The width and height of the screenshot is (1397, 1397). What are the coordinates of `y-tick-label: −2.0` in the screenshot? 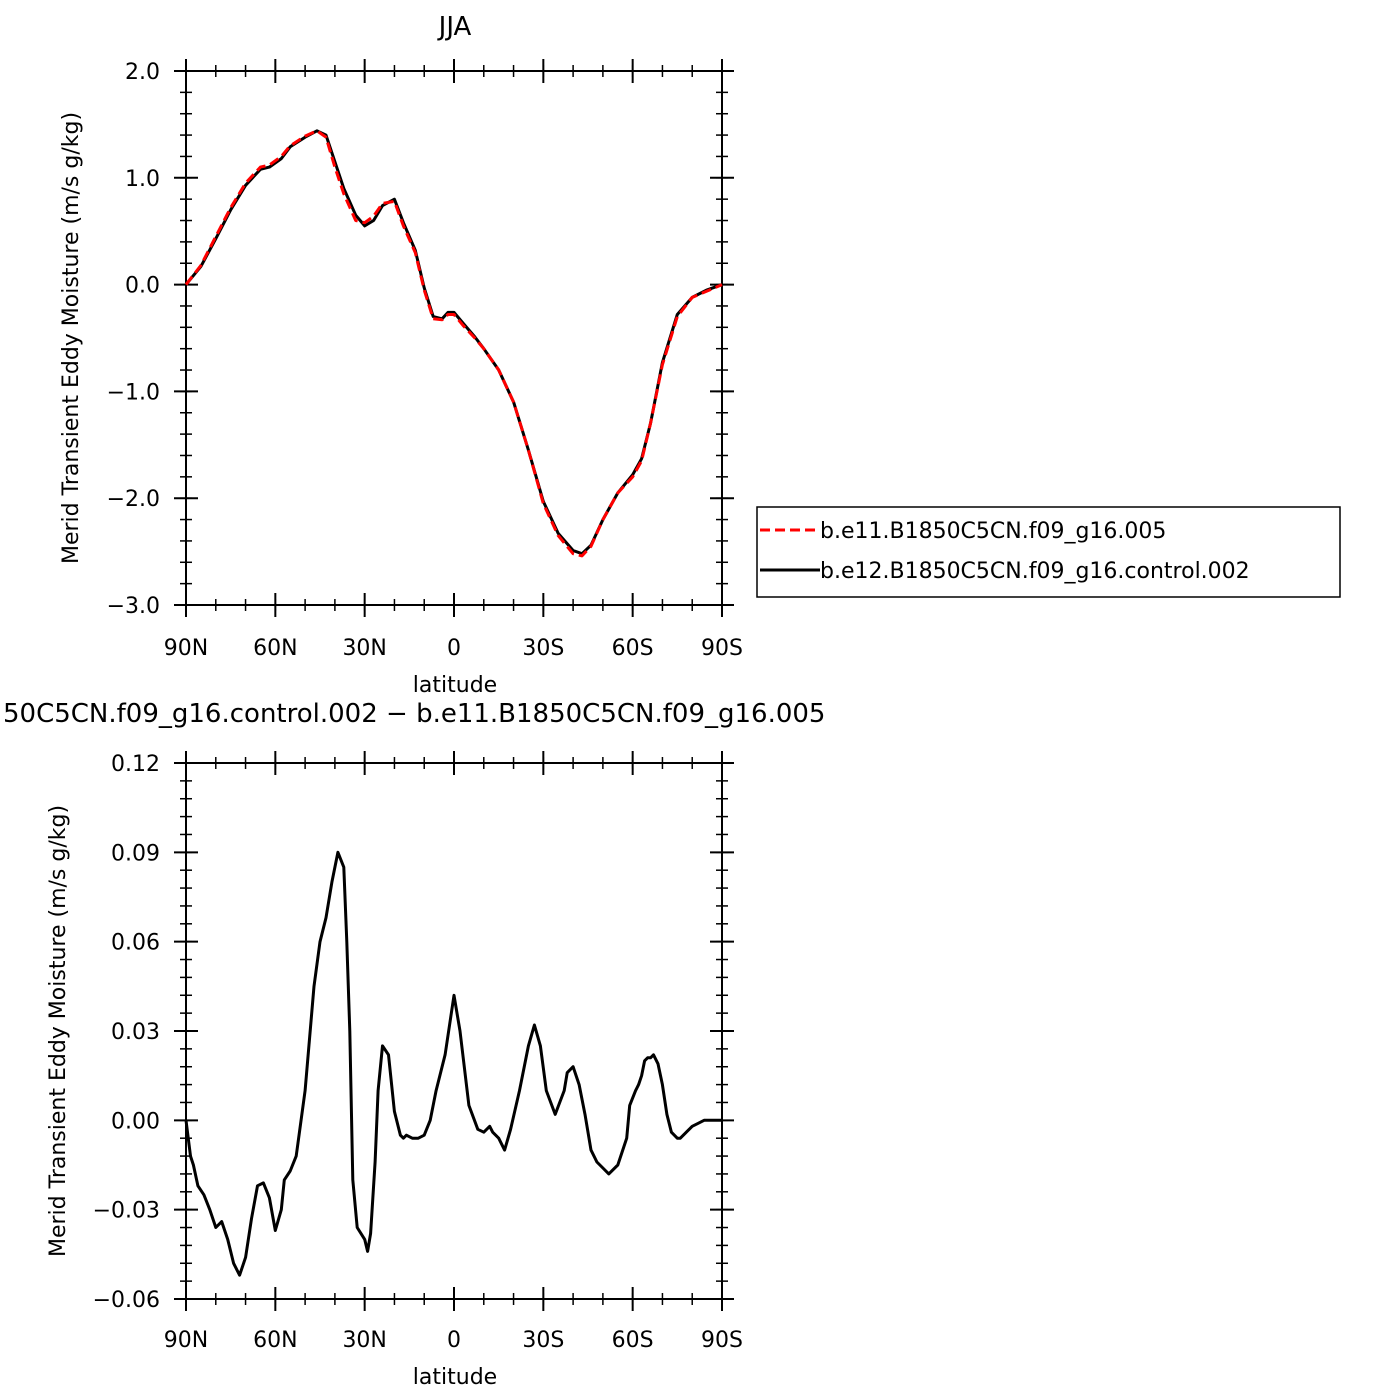 It's located at (133, 499).